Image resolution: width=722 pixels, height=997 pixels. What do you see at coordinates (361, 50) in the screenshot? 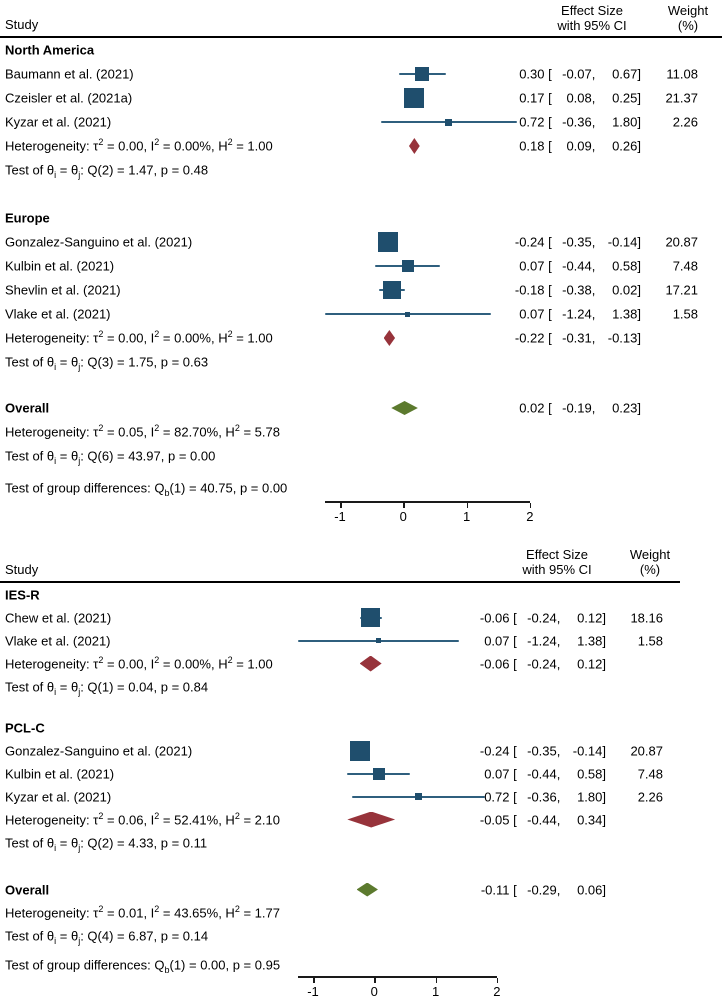
I see `subgroup-header-row: North America` at bounding box center [361, 50].